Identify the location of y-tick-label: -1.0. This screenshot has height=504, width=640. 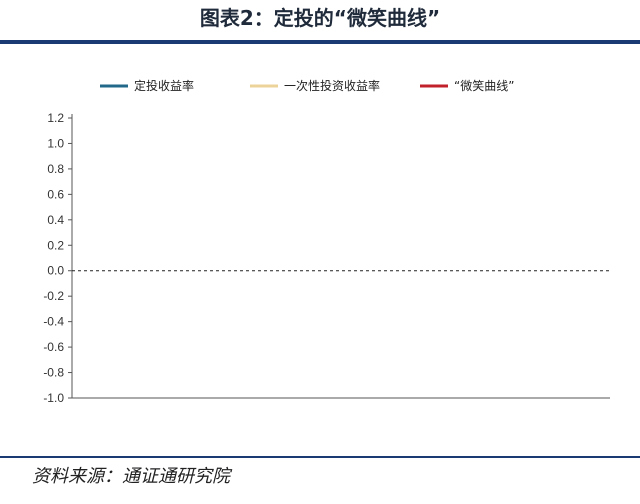
(53, 398).